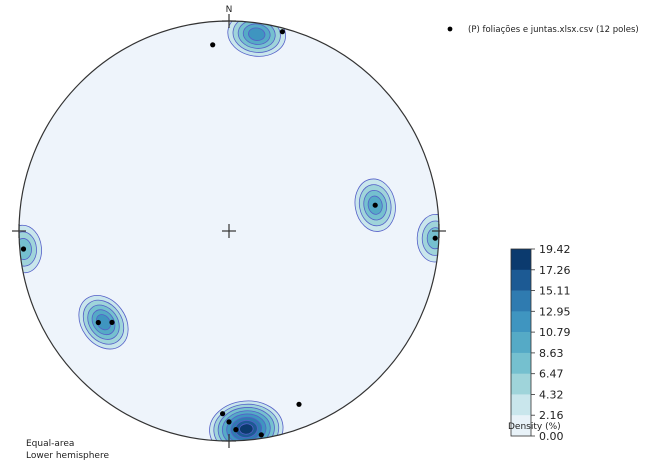 This screenshot has width=667, height=463. What do you see at coordinates (555, 270) in the screenshot?
I see `colorbar-tick-label-1: 17.26` at bounding box center [555, 270].